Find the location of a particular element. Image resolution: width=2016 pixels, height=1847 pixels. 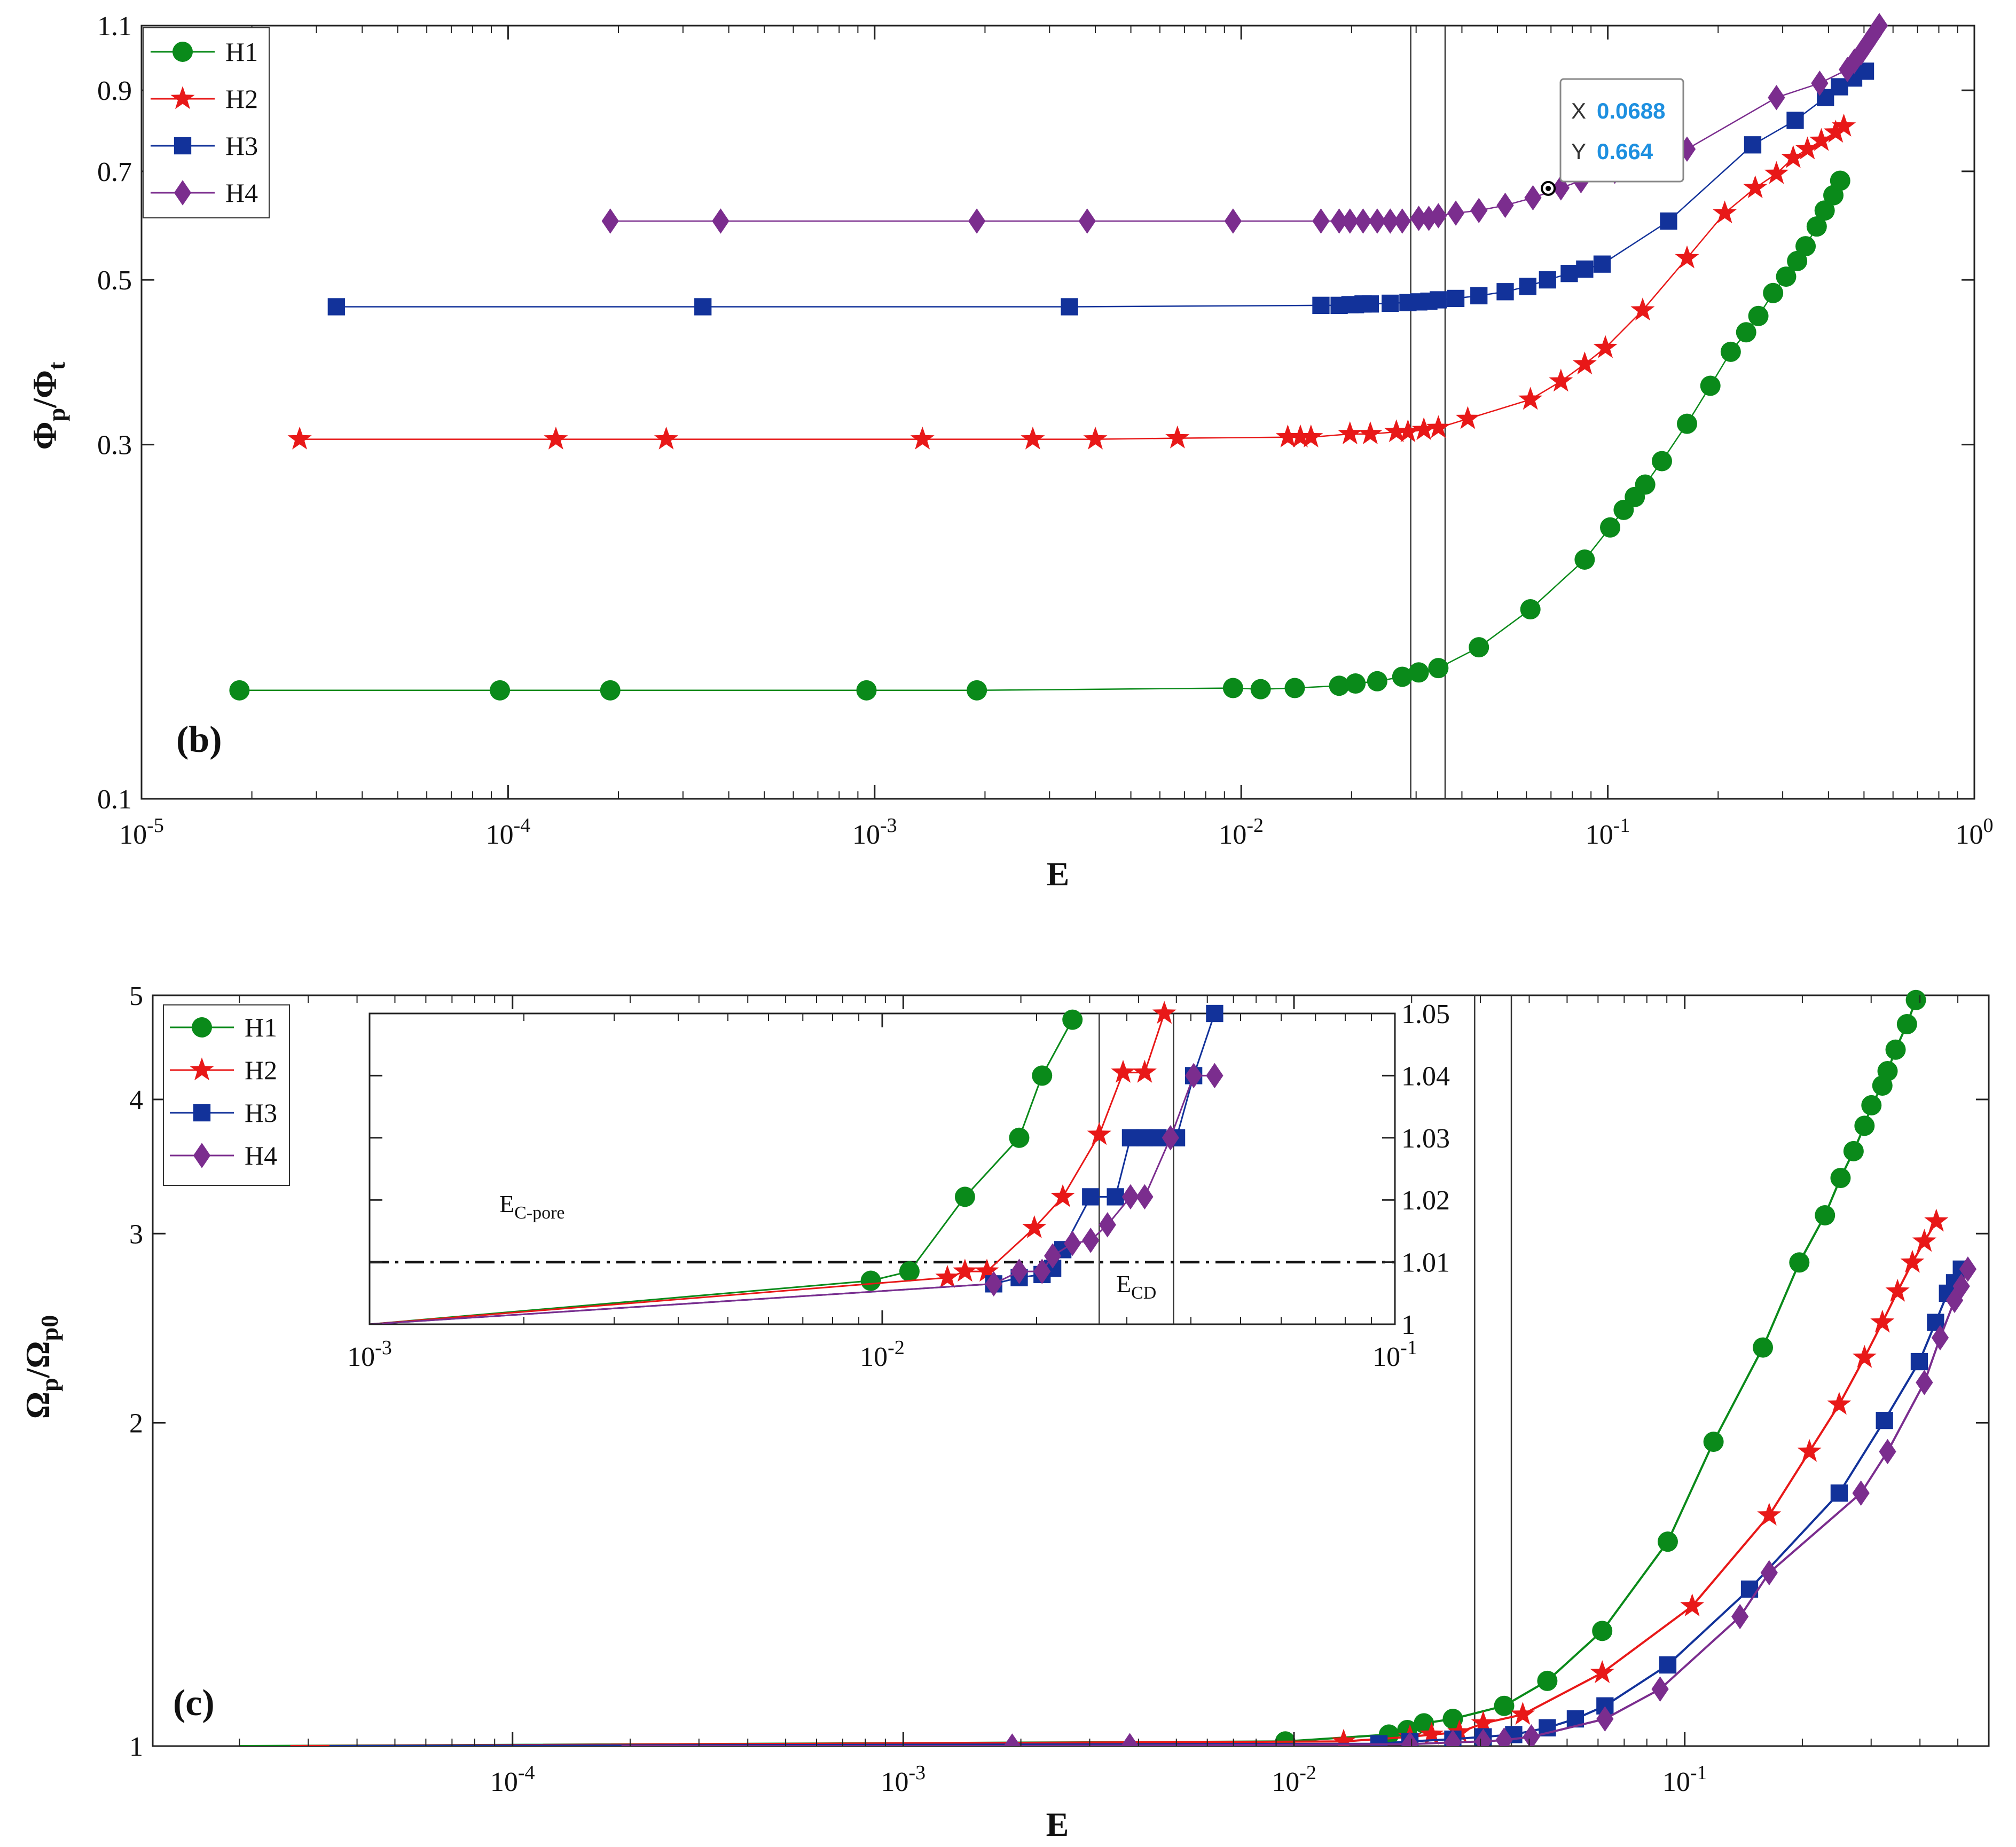

datatip-y-label: Y is located at coordinates (1578, 151).